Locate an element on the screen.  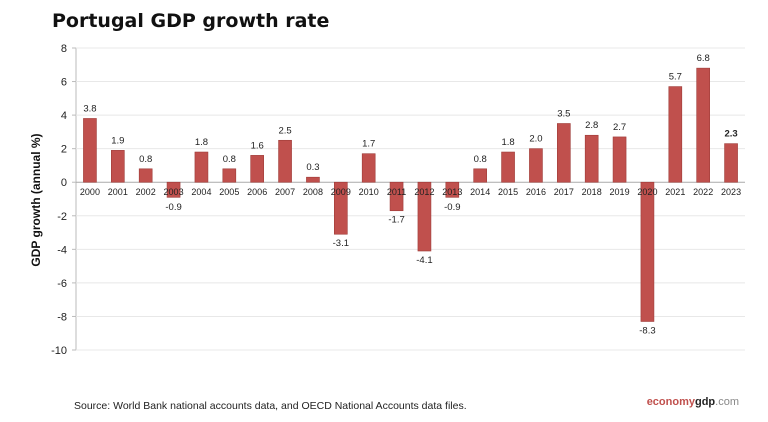
x-tick-label: 2001 is located at coordinates (118, 192).